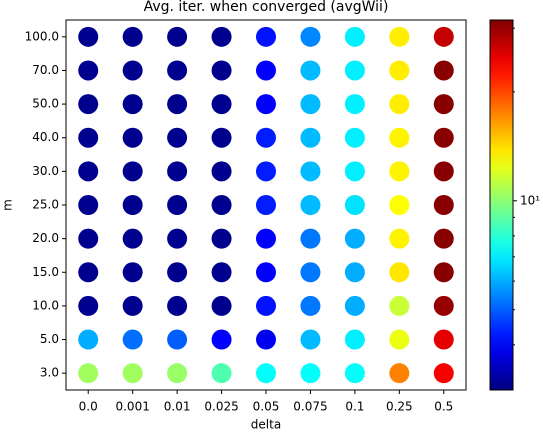  Describe the element at coordinates (45, 171) in the screenshot. I see `y-tick-label: 30.0` at that location.